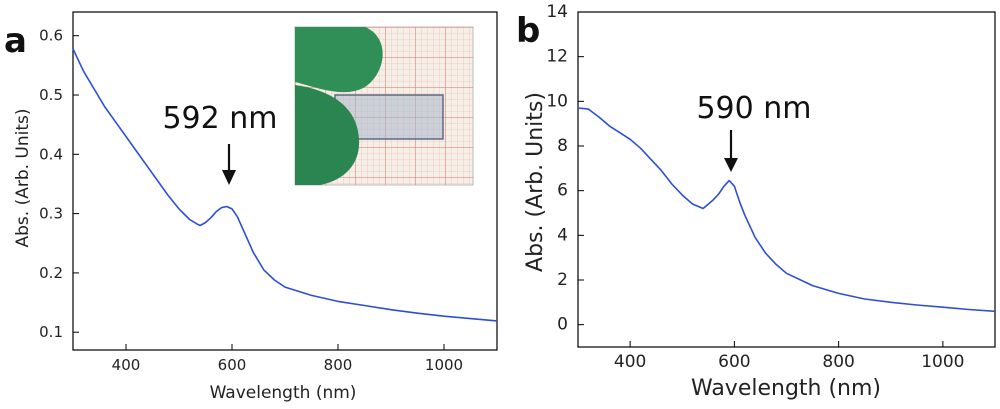 Image resolution: width=1000 pixels, height=409 pixels. I want to click on y-axis-title-b: Abs. (Arb. Units), so click(535, 182).